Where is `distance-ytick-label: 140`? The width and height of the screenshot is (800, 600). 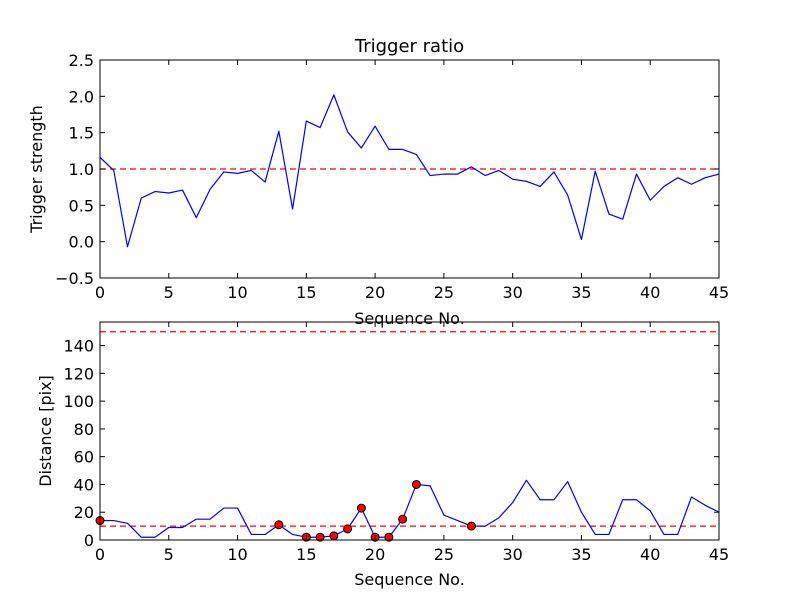 distance-ytick-label: 140 is located at coordinates (78, 346).